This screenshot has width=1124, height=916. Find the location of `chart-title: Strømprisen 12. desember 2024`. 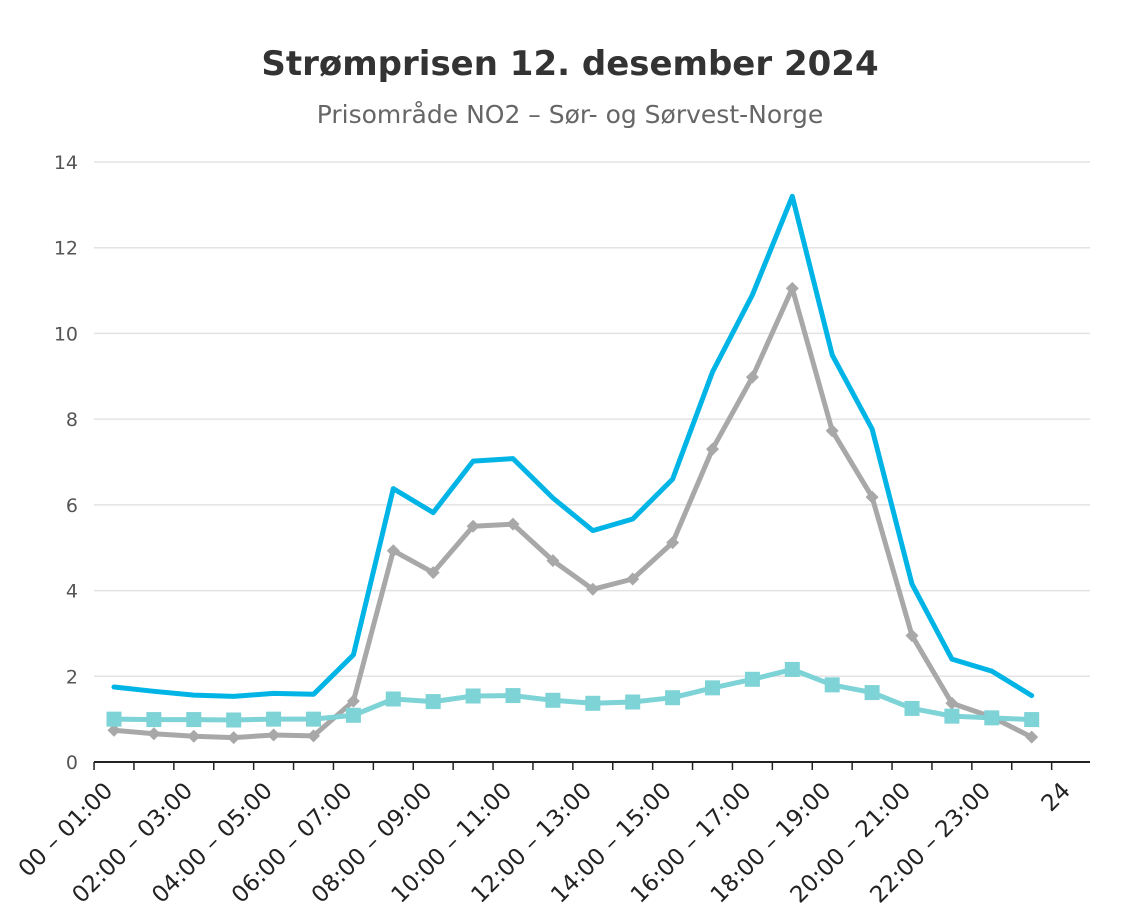

chart-title: Strømprisen 12. desember 2024 is located at coordinates (570, 64).